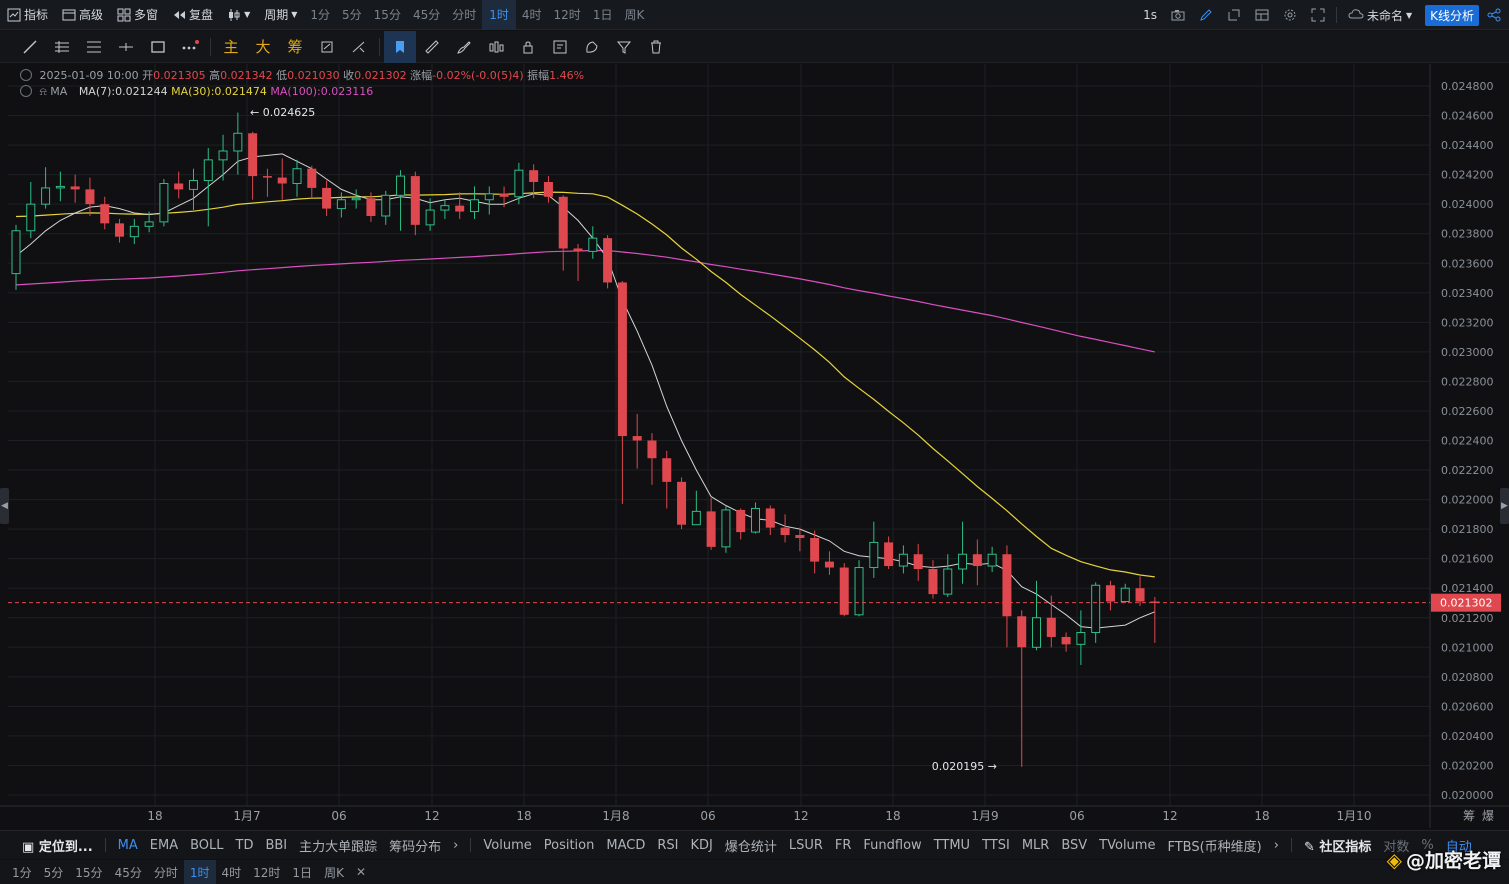 The image size is (1509, 884). What do you see at coordinates (432, 47) in the screenshot?
I see `ruler-tool-icon` at bounding box center [432, 47].